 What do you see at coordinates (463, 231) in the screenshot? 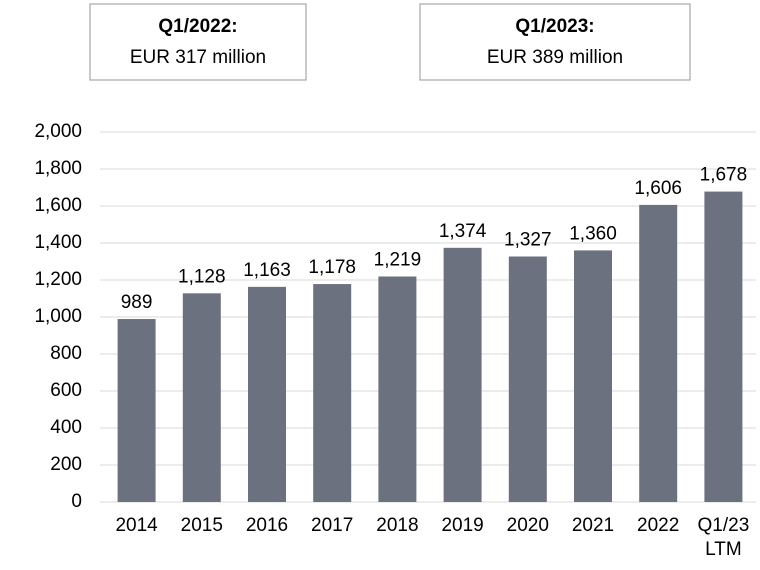
I see `data-label: 1,374` at bounding box center [463, 231].